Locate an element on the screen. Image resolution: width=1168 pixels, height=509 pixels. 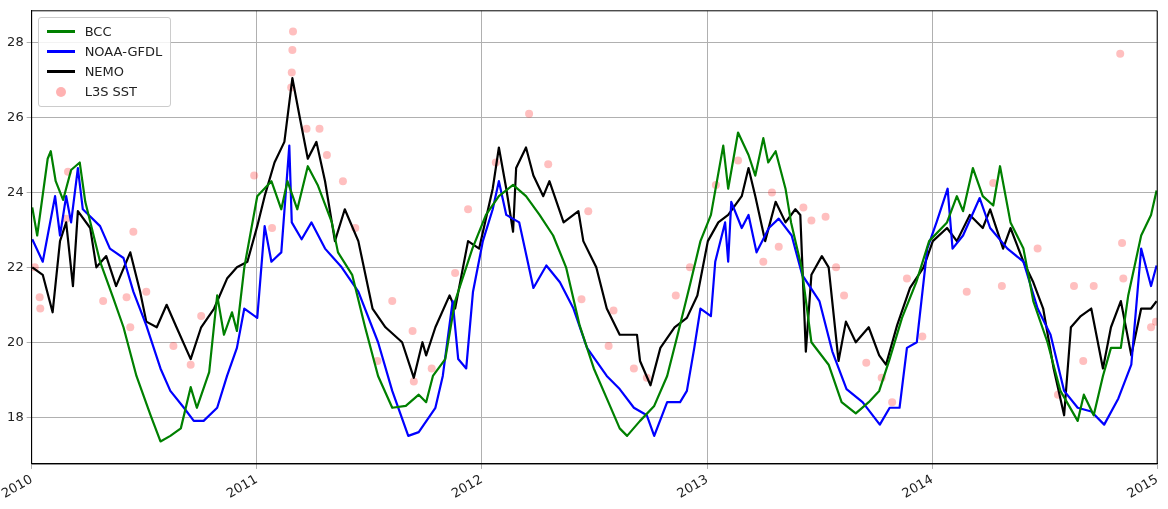
y-tick-label: 20 is located at coordinates (15, 341).